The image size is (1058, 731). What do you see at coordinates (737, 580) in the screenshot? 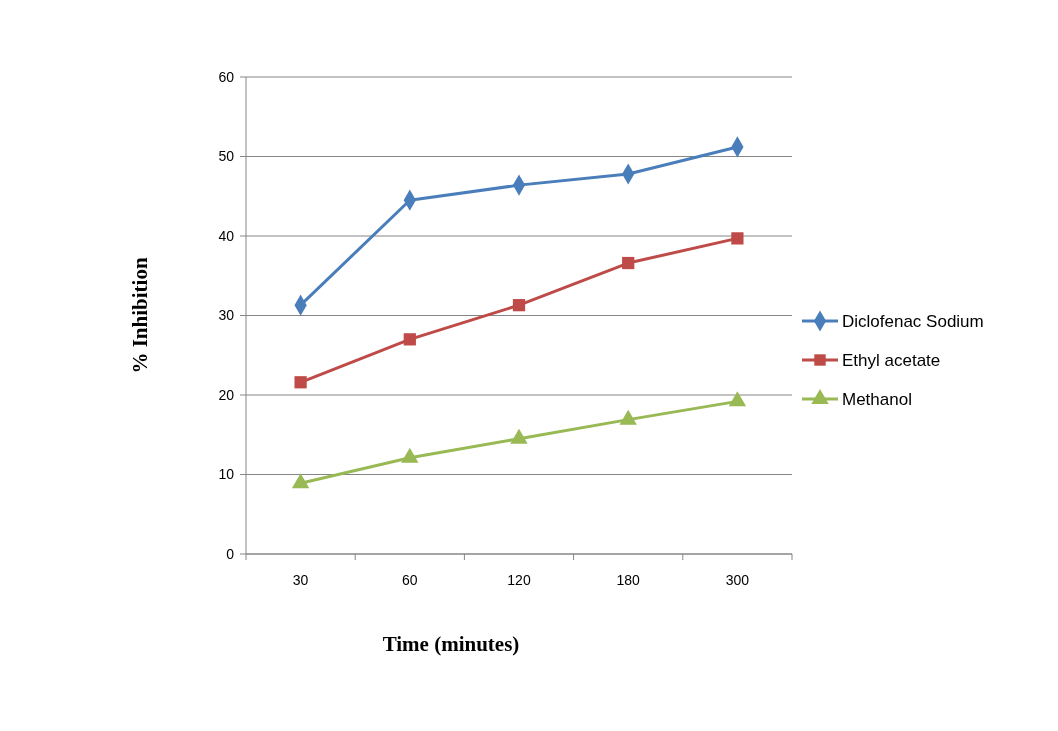
I see `x-tick-label: 300` at bounding box center [737, 580].